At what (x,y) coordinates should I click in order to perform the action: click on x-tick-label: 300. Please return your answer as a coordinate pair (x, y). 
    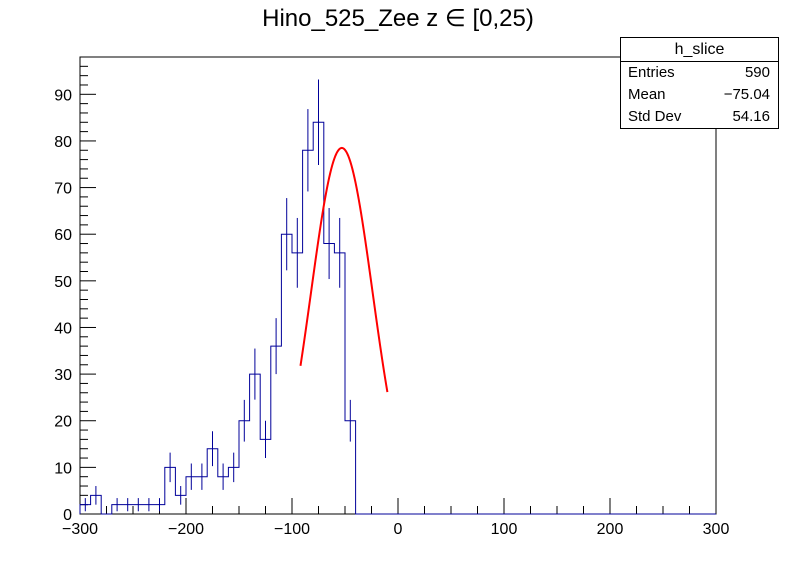
    Looking at the image, I should click on (716, 529).